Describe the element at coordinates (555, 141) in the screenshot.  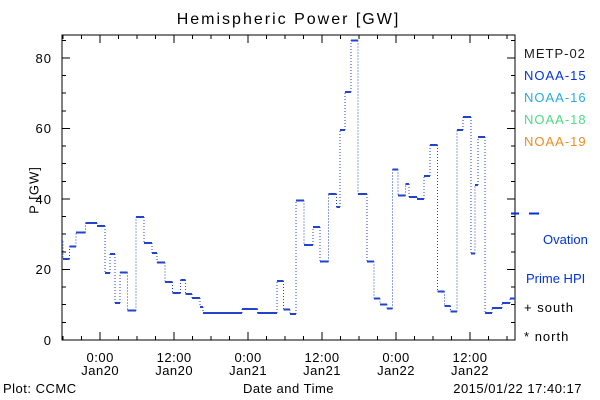
I see `legend-satellite-noaa-19: NOAA-19` at that location.